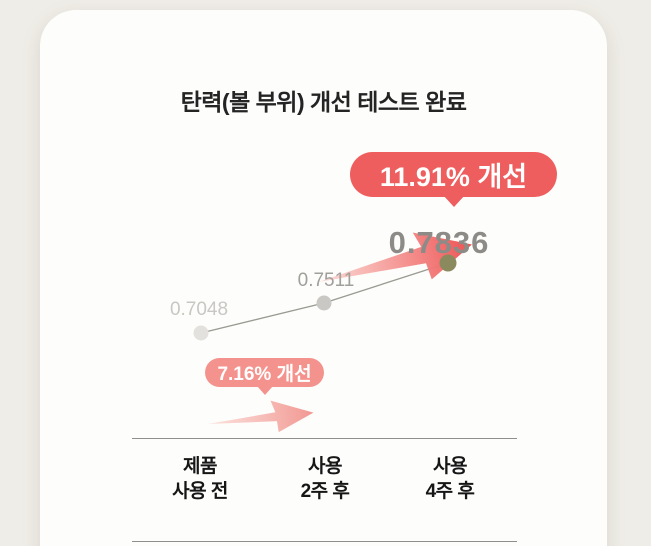  I want to click on improvement-badge-week2-label: 7.16% 개선, so click(264, 374).